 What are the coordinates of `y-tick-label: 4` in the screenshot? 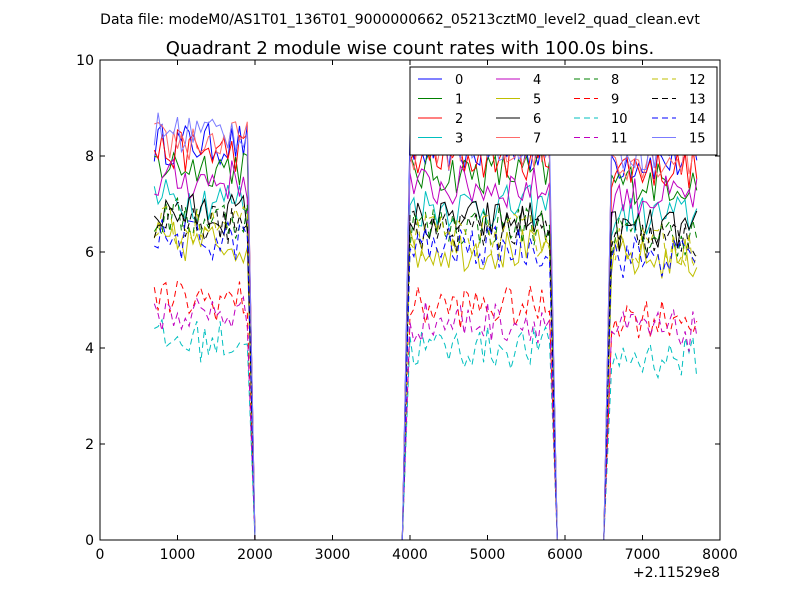 It's located at (89, 349).